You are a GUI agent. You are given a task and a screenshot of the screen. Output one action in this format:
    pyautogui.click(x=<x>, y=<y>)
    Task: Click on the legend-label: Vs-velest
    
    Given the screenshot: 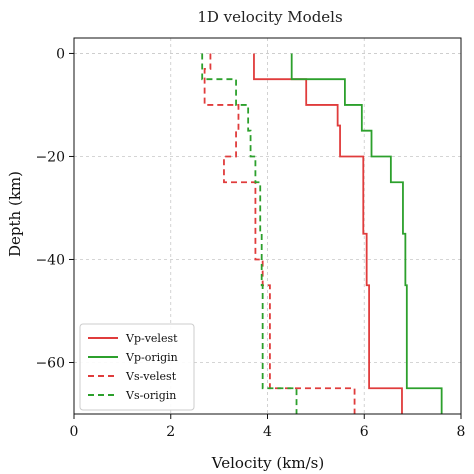 What is the action you would take?
    pyautogui.click(x=151, y=376)
    